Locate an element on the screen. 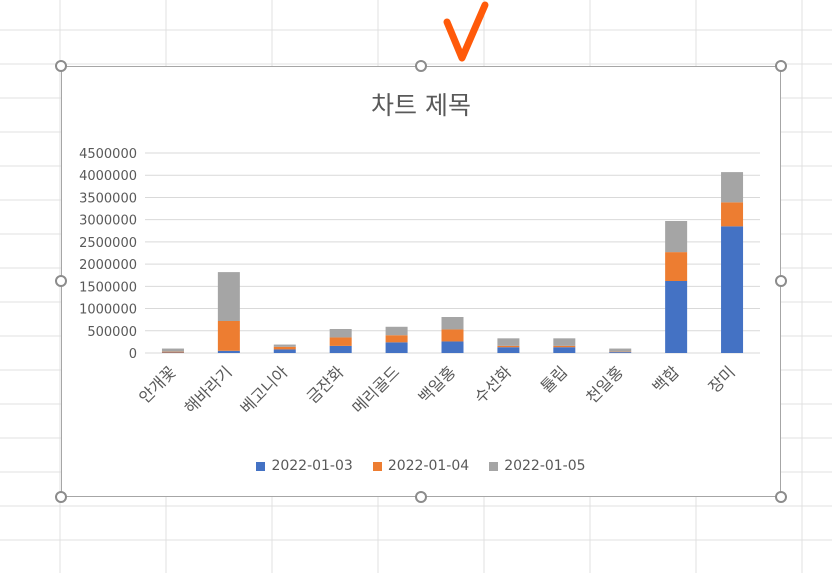 The height and width of the screenshot is (573, 832). x-tick-label: 메리골드 is located at coordinates (375, 389).